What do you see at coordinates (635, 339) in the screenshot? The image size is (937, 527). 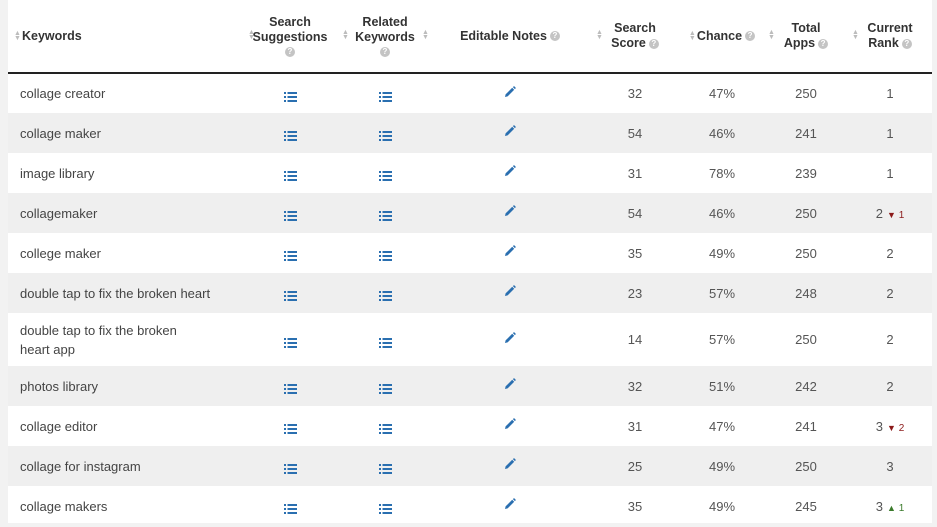 I see `search-score-cell: 14` at bounding box center [635, 339].